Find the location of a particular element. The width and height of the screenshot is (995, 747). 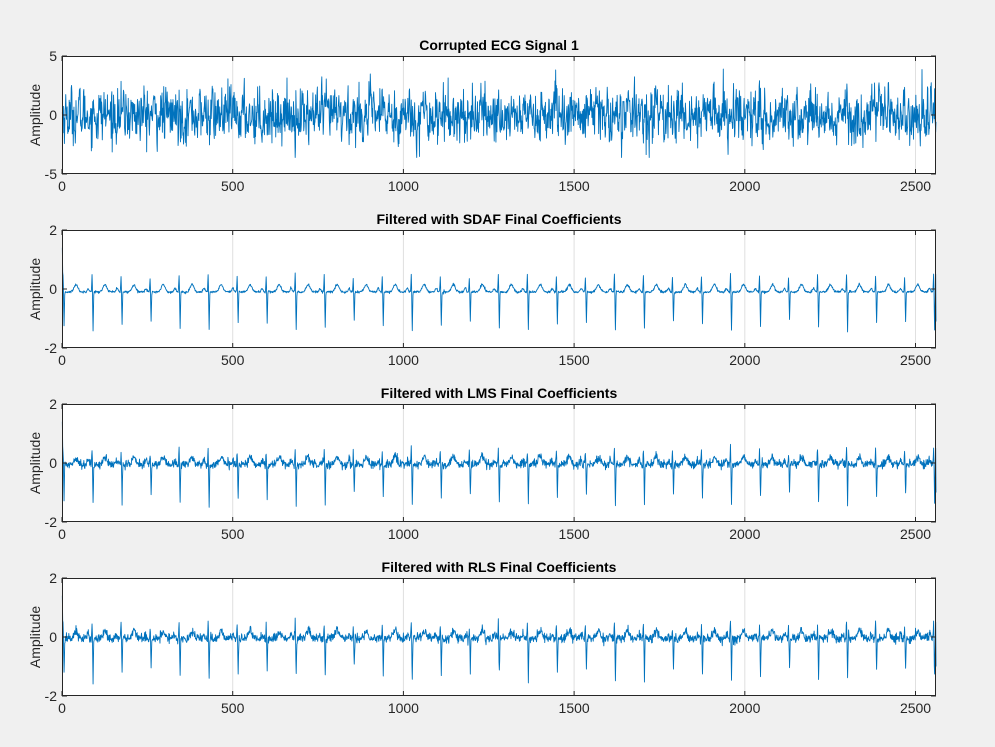

chart-title: Filtered with RLS Final Coefficients is located at coordinates (499, 567).